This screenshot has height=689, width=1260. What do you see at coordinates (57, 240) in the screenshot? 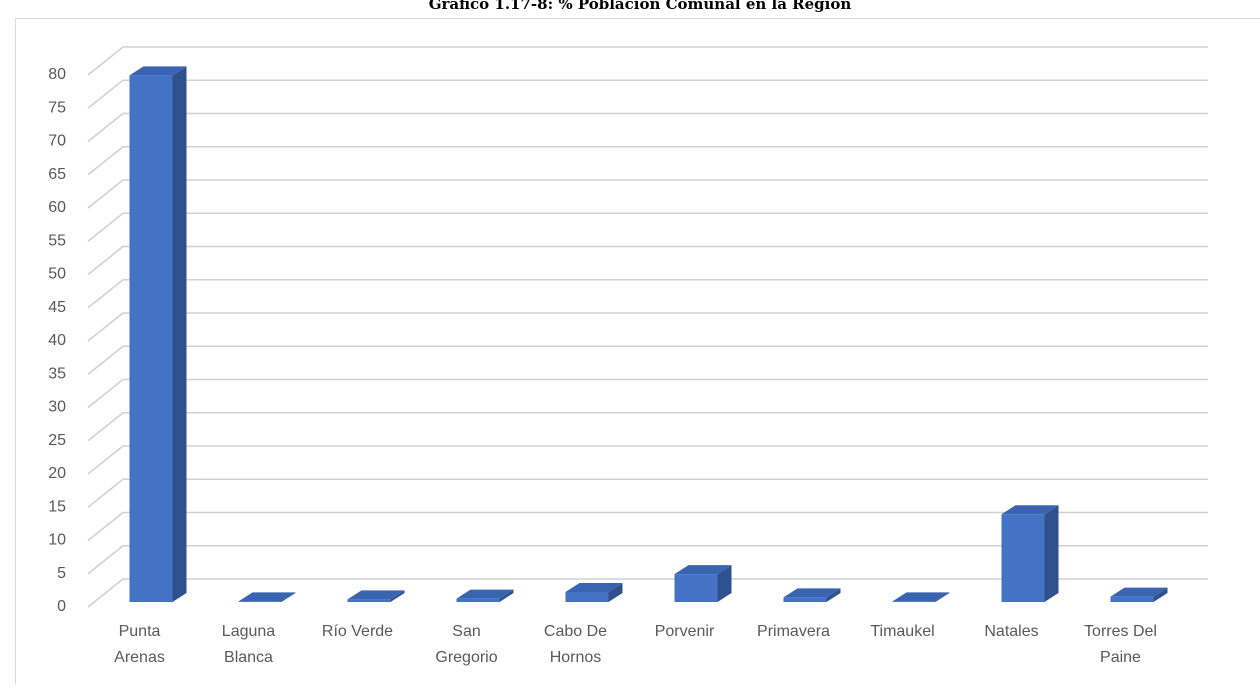
I see `y-tick-label: 55` at bounding box center [57, 240].